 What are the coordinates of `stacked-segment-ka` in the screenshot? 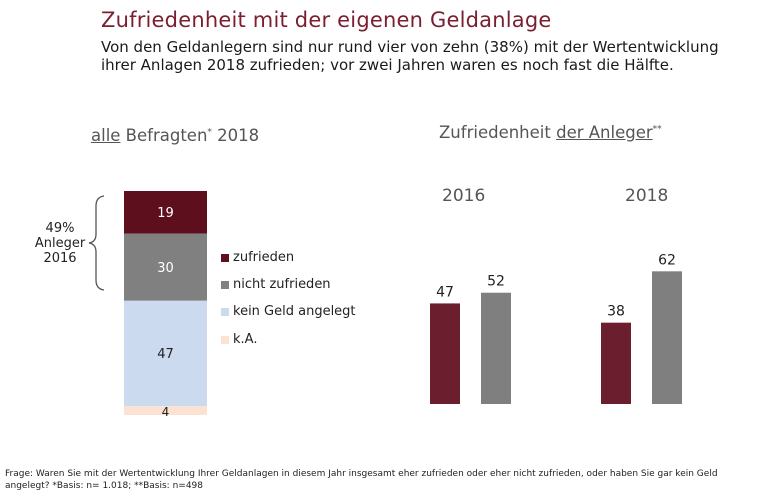 It's located at (165, 410).